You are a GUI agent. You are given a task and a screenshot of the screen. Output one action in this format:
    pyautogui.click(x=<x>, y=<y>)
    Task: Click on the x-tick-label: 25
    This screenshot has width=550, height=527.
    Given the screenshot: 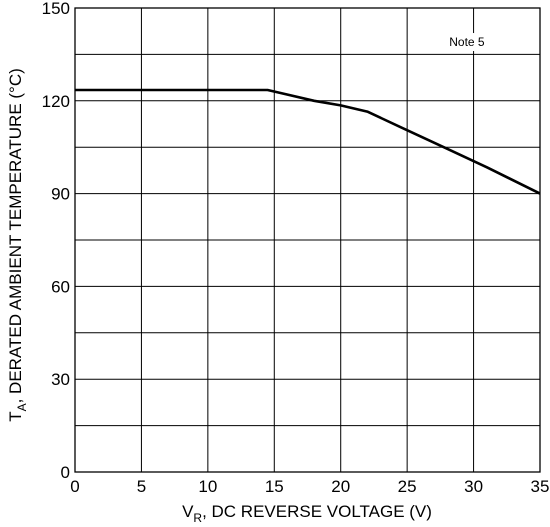 What is the action you would take?
    pyautogui.click(x=407, y=486)
    